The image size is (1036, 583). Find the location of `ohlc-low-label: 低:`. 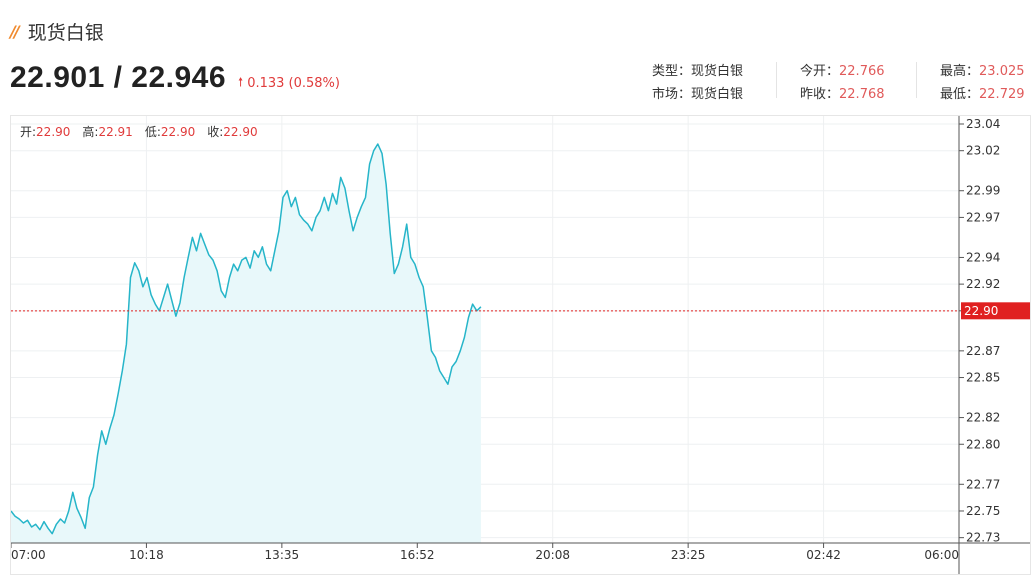

ohlc-low-label: 低: is located at coordinates (153, 132).